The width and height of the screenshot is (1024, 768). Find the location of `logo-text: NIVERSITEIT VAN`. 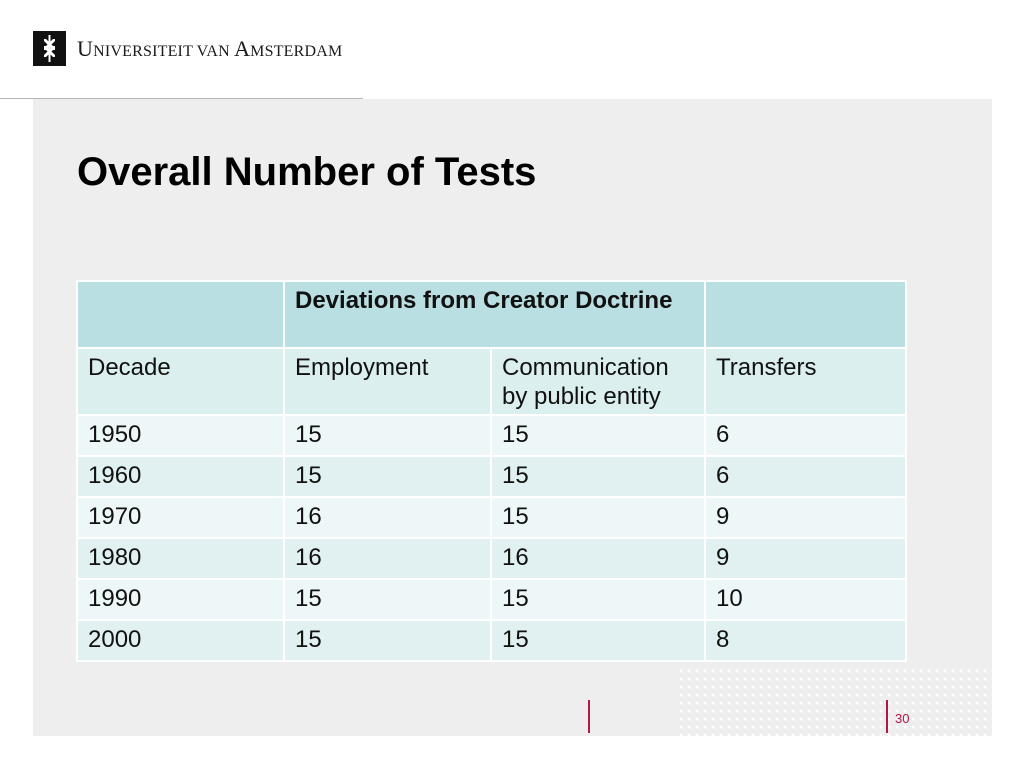

logo-text: NIVERSITEIT VAN is located at coordinates (164, 51).